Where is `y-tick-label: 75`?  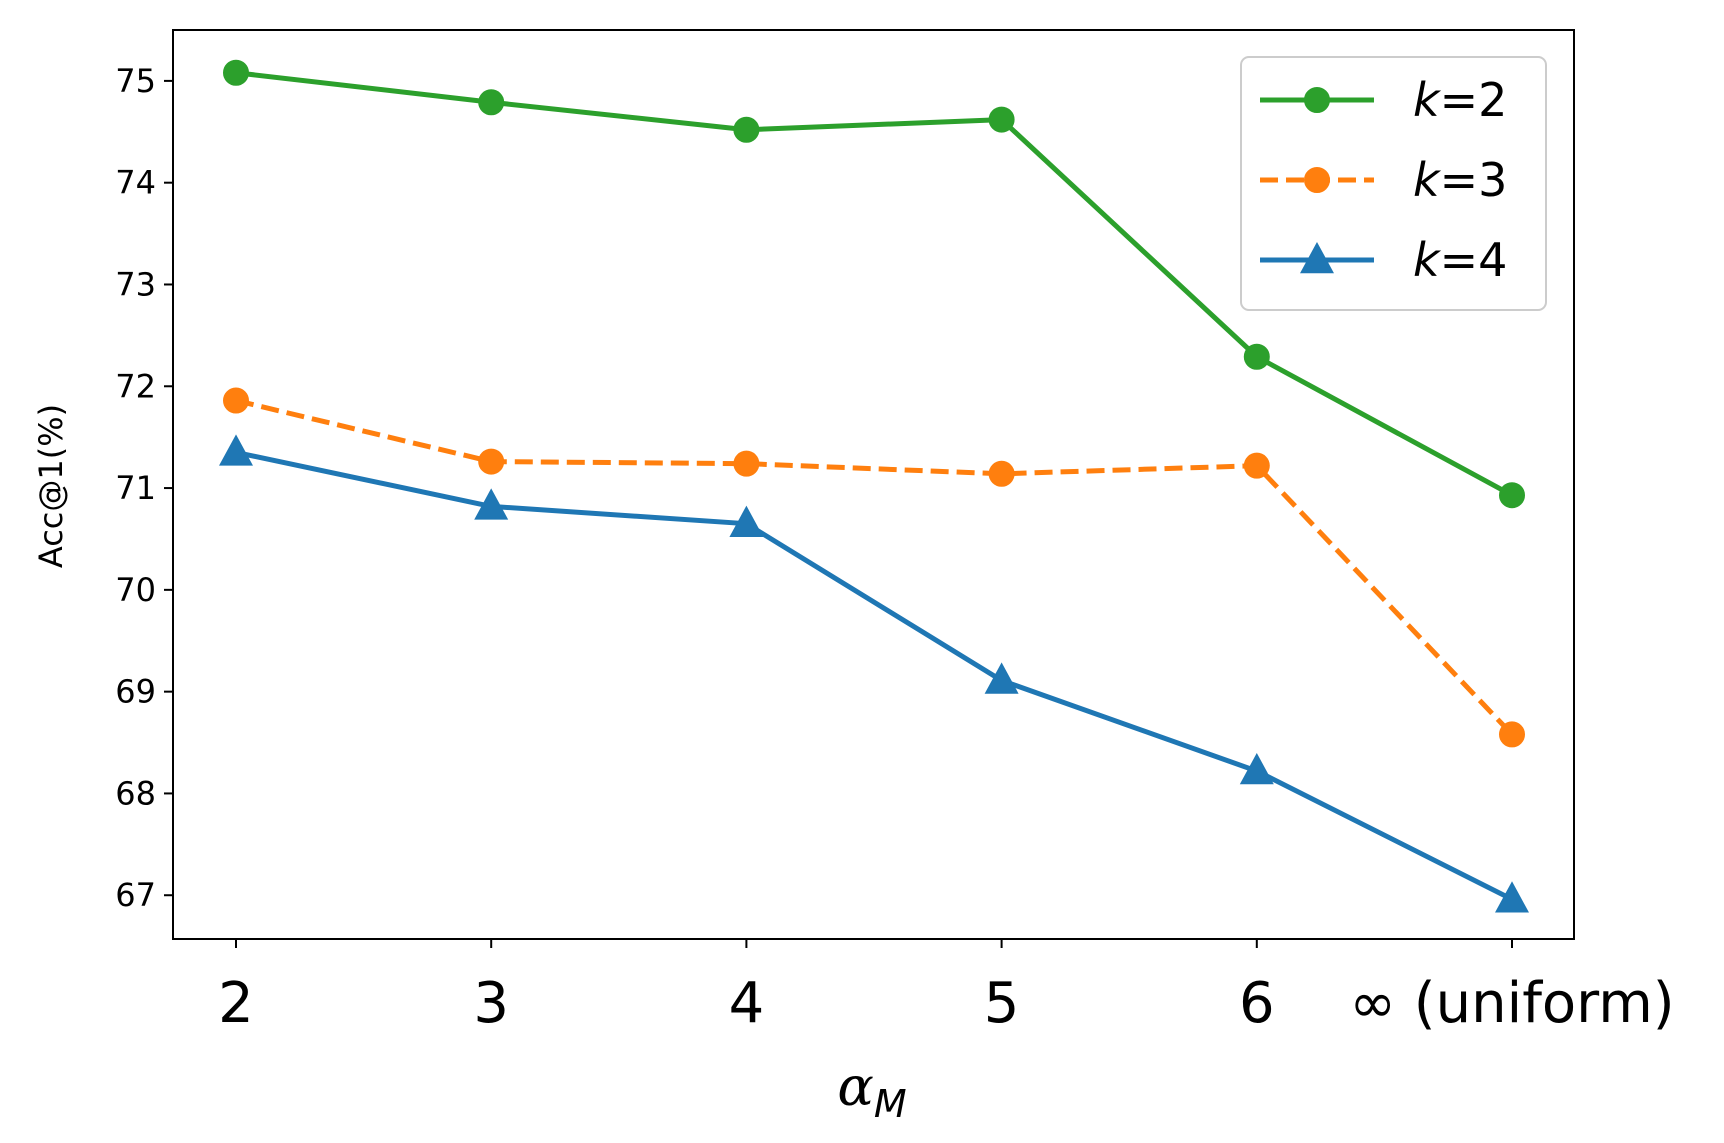
y-tick-label: 75 is located at coordinates (135, 81).